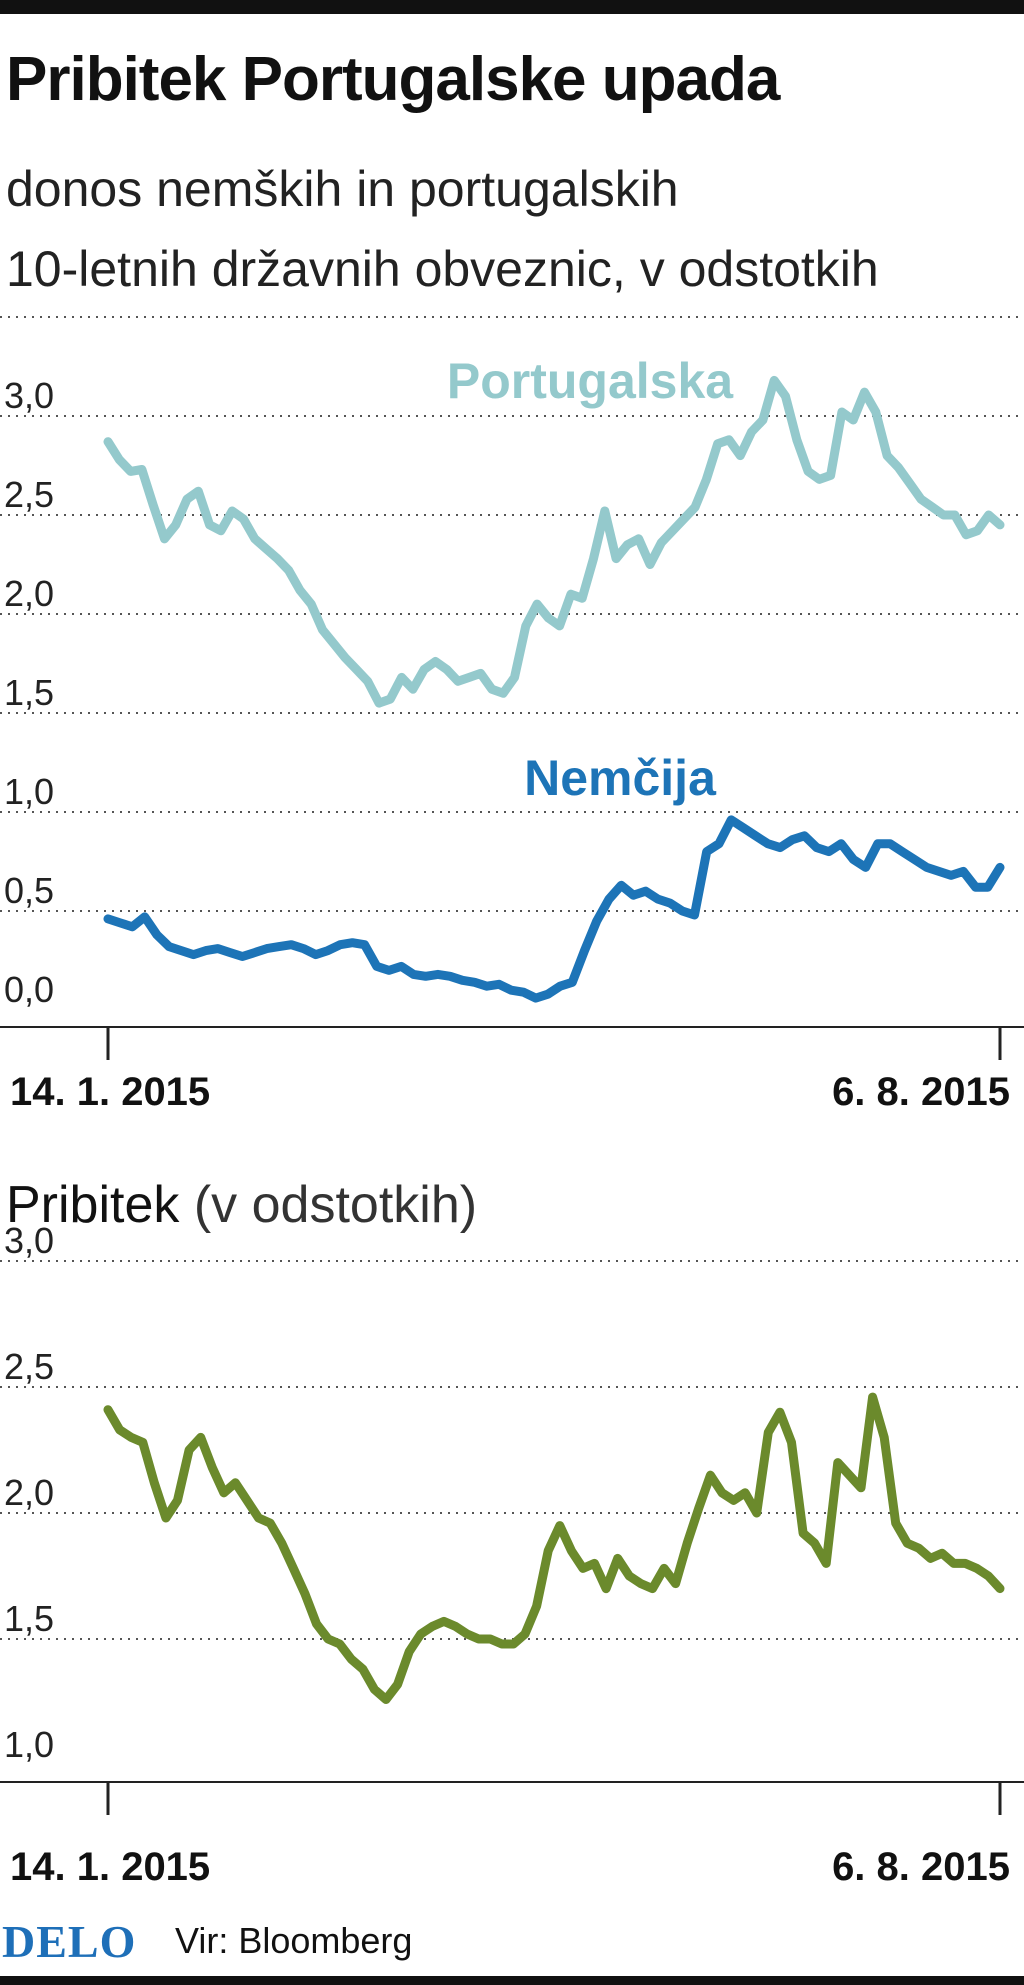  Describe the element at coordinates (554, 1548) in the screenshot. I see `series-line-pribitek` at that location.